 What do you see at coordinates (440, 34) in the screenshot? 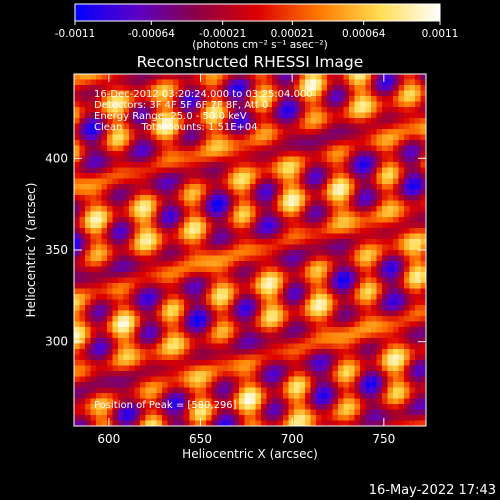
I see `colorbar-tick-label: 0.0011` at bounding box center [440, 34].